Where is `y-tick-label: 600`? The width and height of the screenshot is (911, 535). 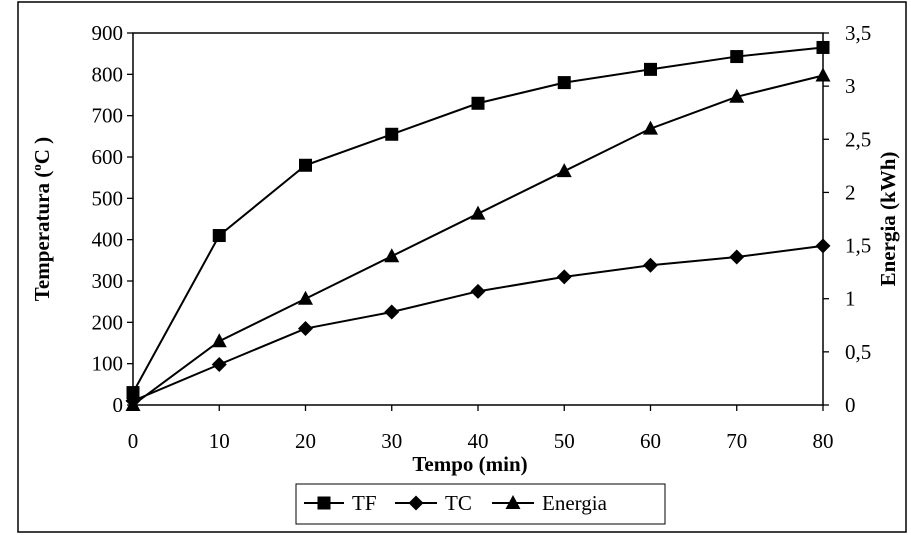
y-tick-label: 600 is located at coordinates (108, 157).